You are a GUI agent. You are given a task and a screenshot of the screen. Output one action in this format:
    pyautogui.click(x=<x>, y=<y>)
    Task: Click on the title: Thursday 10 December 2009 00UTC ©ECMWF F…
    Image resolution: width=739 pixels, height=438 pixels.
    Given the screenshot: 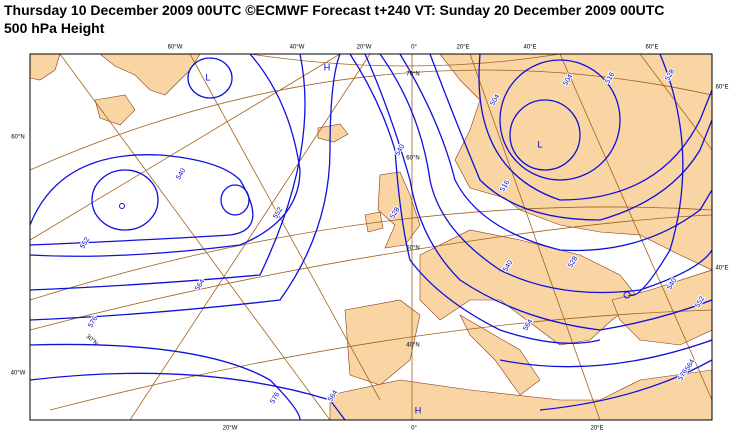 What is the action you would take?
    pyautogui.click(x=334, y=10)
    